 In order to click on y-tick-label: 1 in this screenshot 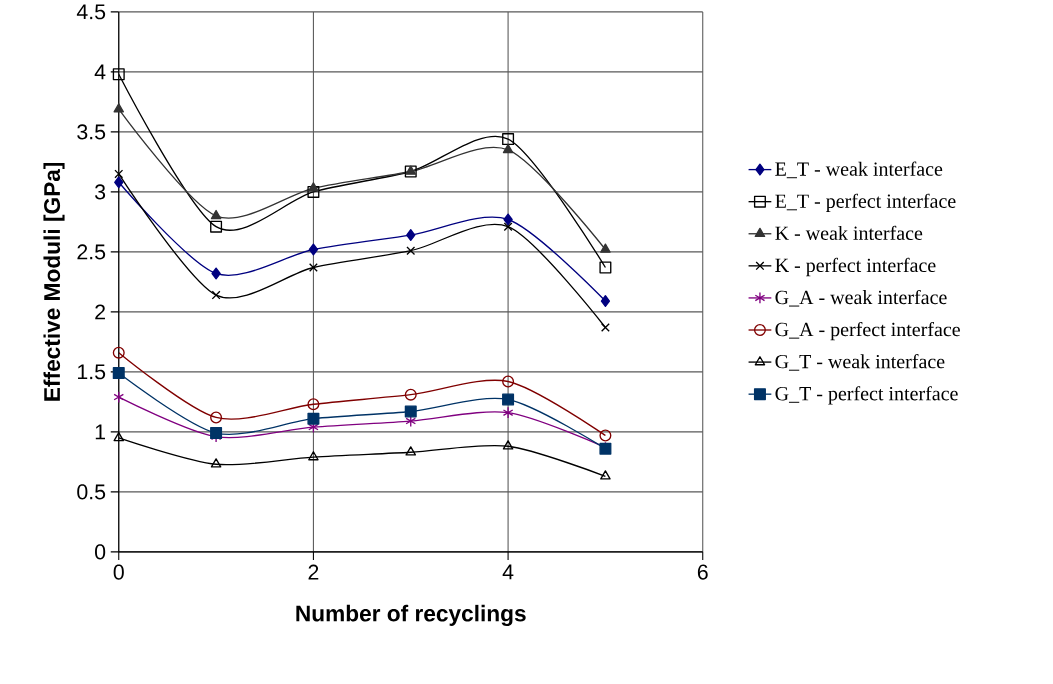, I will do `click(100, 432)`.